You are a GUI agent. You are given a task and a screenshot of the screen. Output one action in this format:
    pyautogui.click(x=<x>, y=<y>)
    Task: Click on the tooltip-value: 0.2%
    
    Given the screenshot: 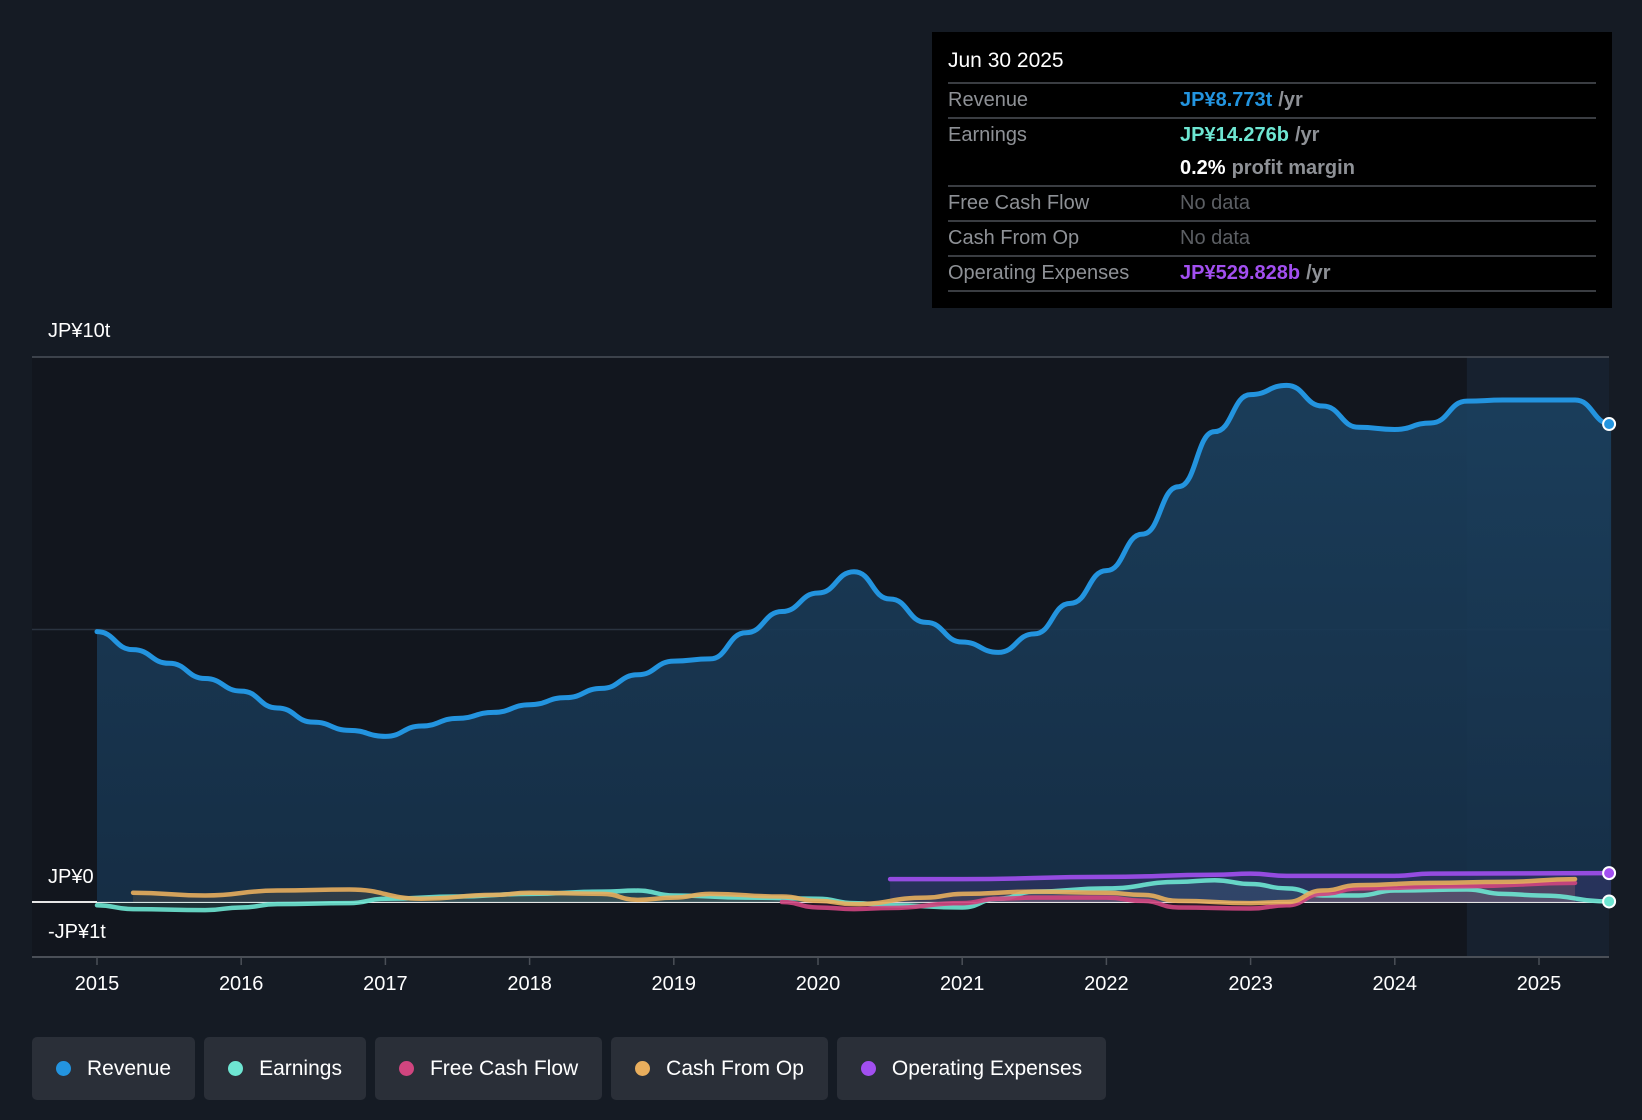 What is the action you would take?
    pyautogui.click(x=1203, y=168)
    